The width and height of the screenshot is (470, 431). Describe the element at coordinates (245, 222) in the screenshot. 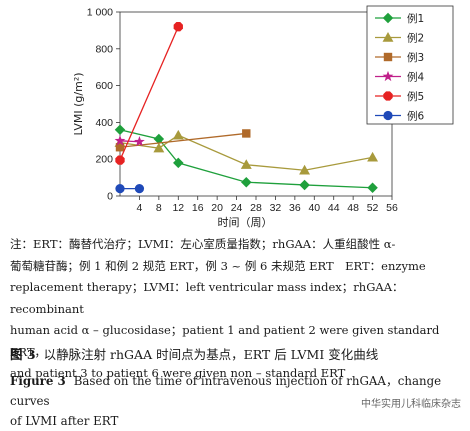

I see `x-axis-title: 时间（周）` at that location.